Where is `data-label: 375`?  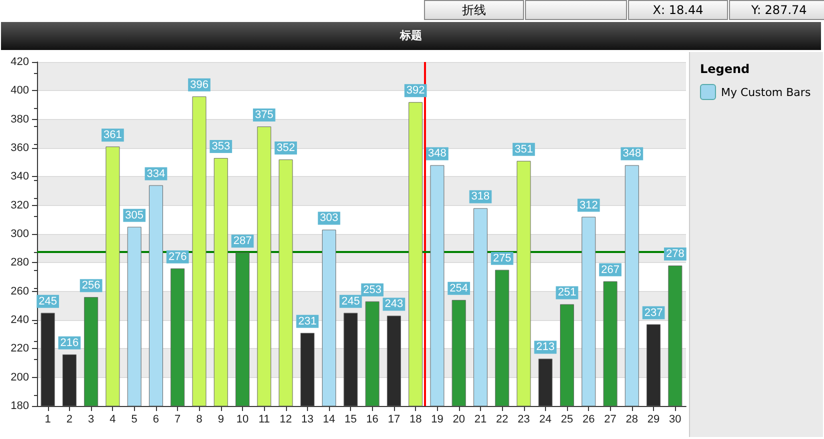 data-label: 375 is located at coordinates (264, 115).